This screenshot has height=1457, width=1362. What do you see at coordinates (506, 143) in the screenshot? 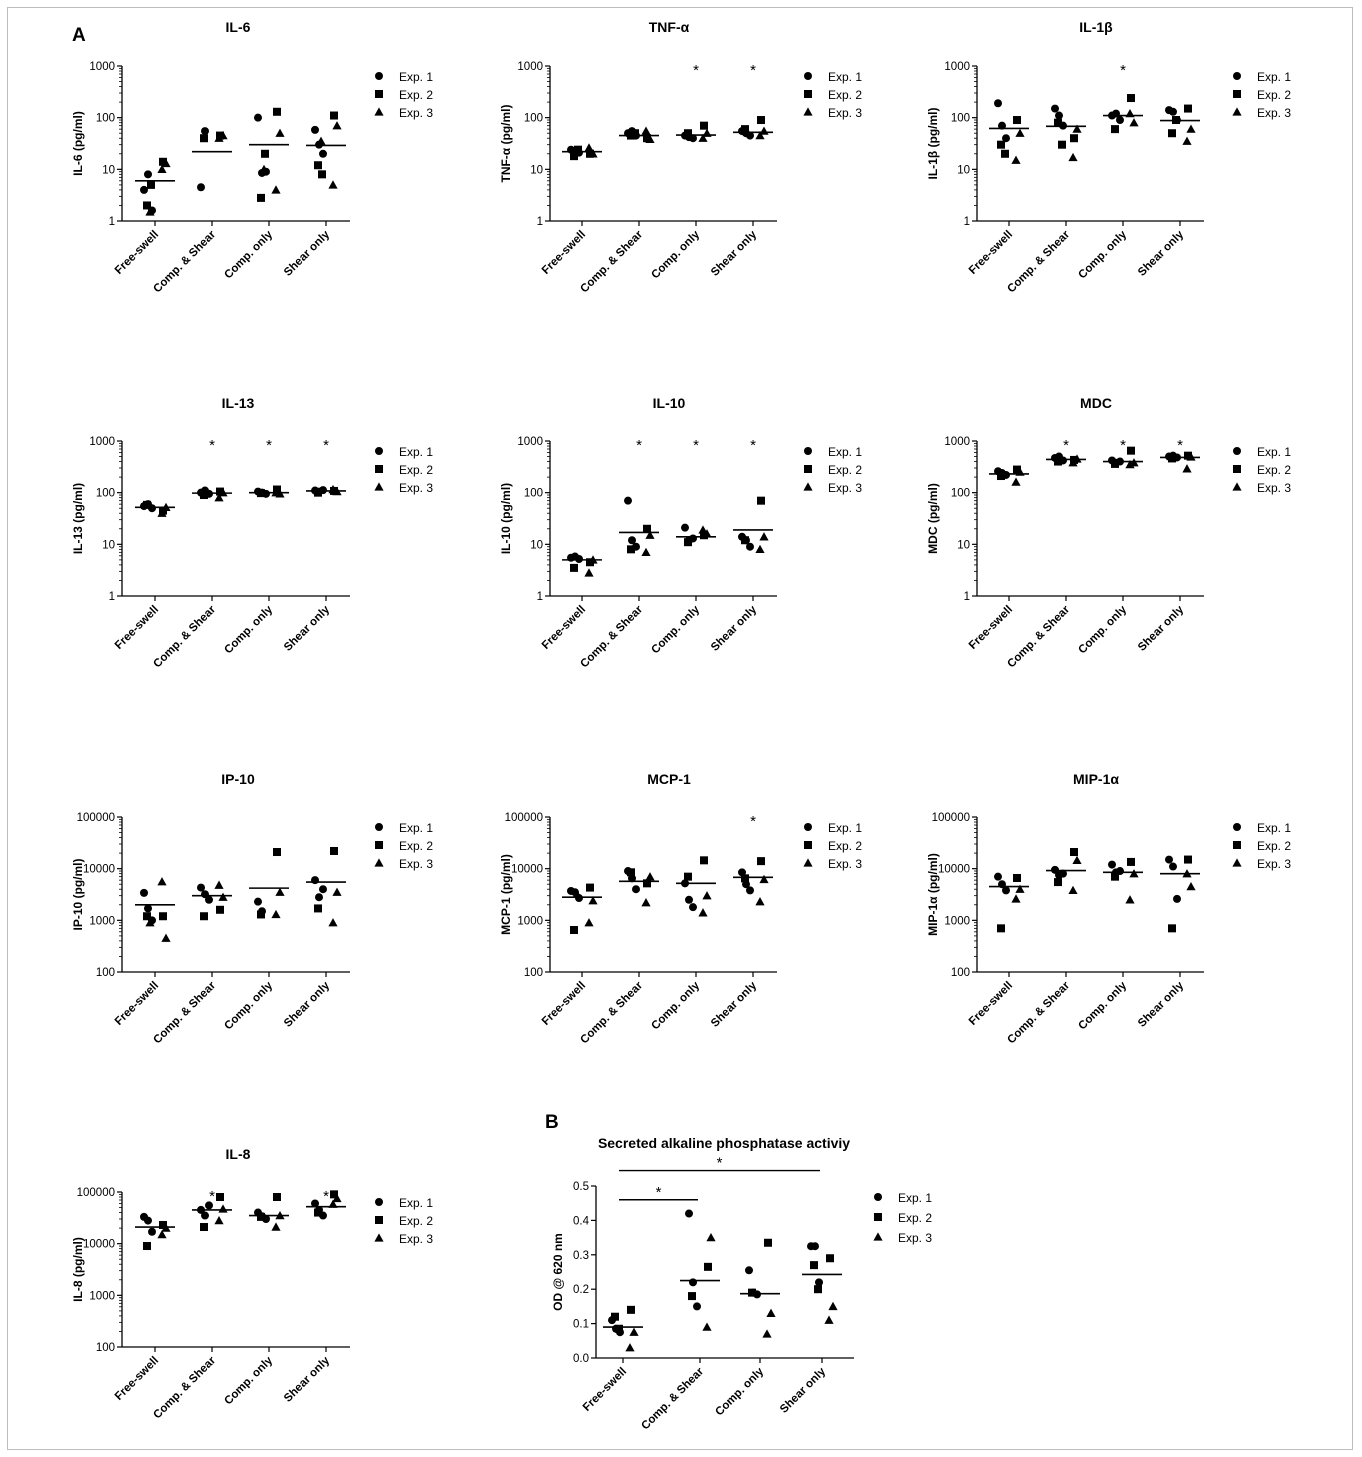
I see `y-axis-label: TNF-α (pg/ml)` at bounding box center [506, 143].